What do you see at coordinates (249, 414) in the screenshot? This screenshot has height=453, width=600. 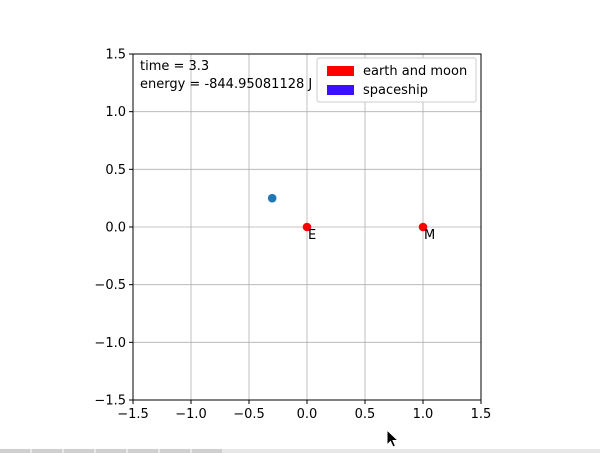 I see `x-tick-label: −0.5` at bounding box center [249, 414].